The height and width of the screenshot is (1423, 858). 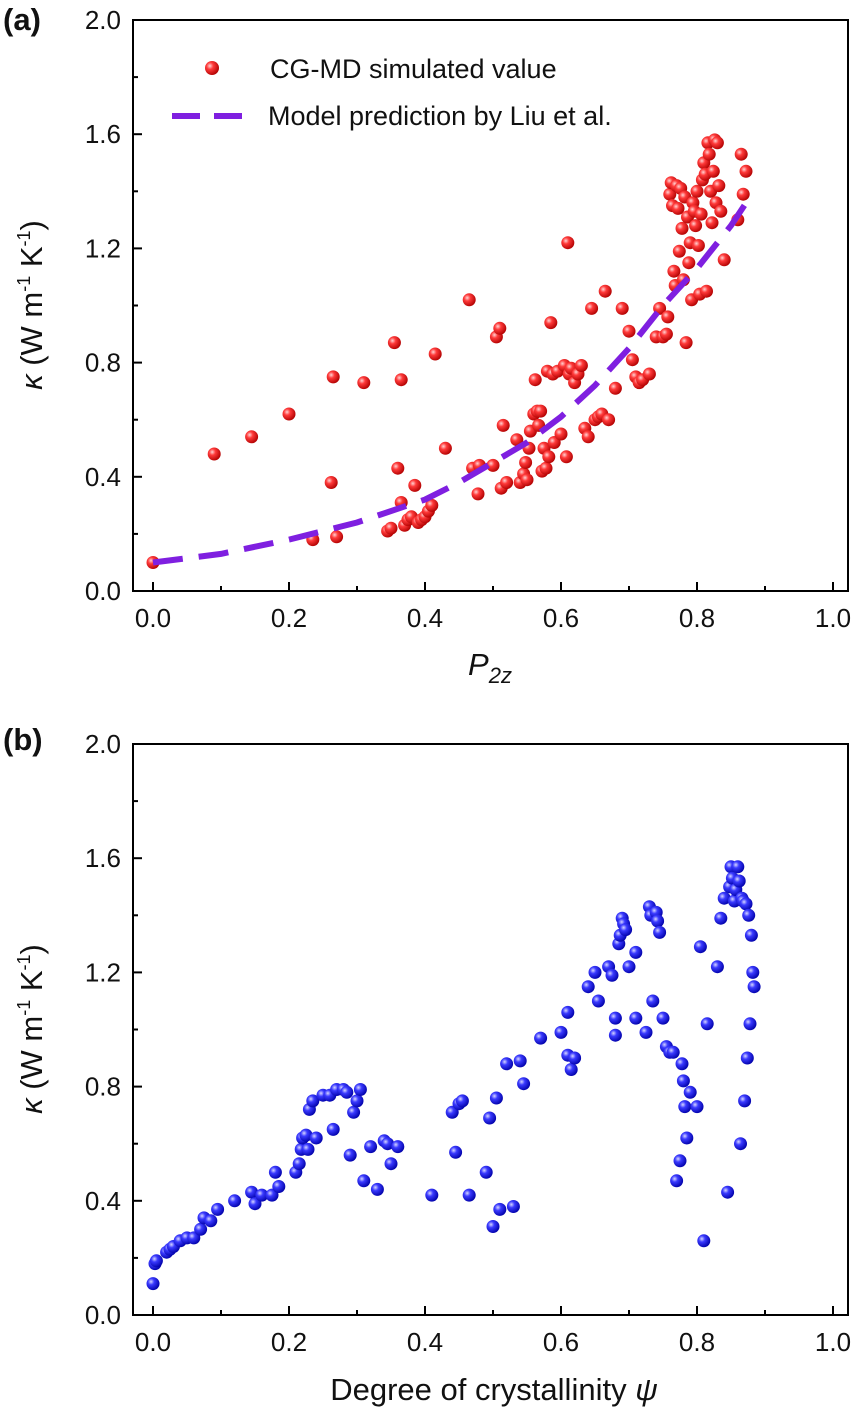 I want to click on panel-a-x-tick-label: 0.4, so click(x=425, y=618).